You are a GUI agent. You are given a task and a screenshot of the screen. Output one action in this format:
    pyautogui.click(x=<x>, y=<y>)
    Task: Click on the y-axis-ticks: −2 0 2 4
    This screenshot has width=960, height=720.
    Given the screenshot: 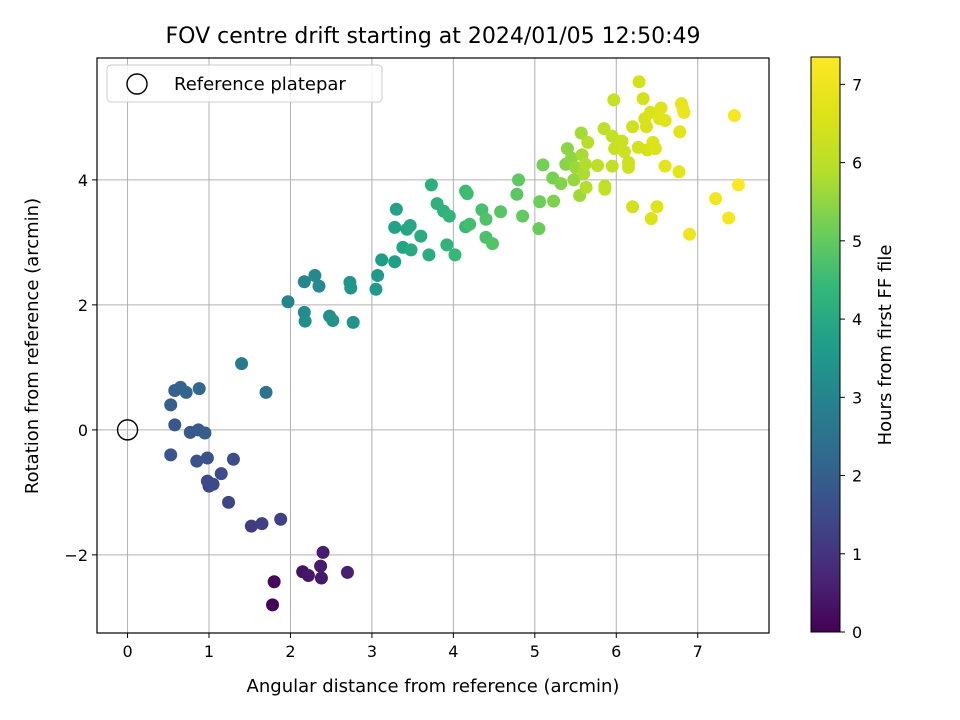 What is the action you would take?
    pyautogui.click(x=80, y=368)
    